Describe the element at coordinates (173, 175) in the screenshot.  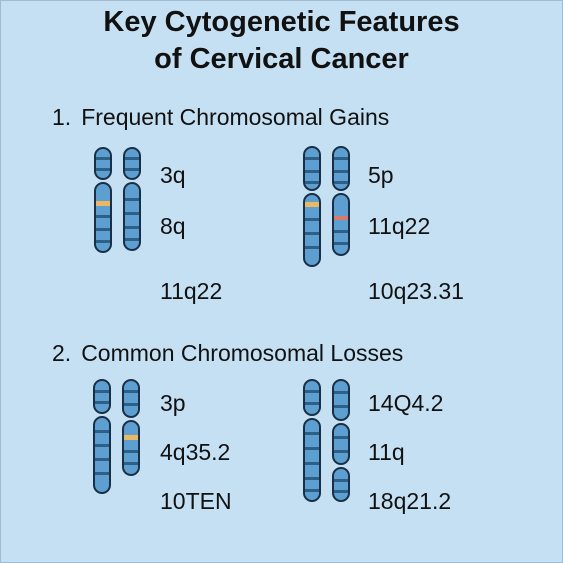
I see `gain-label-left-1: 3q` at that location.